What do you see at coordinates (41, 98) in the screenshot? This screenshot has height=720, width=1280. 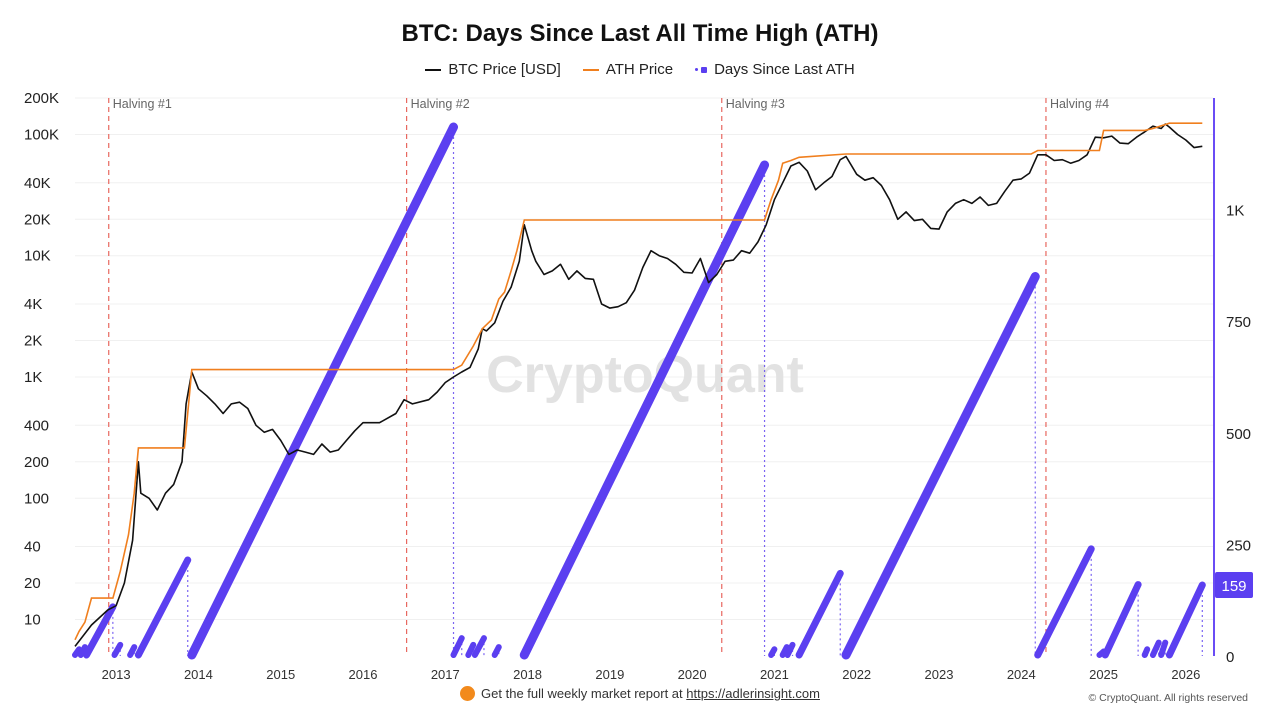 I see `y-tick-label: 200K` at bounding box center [41, 98].